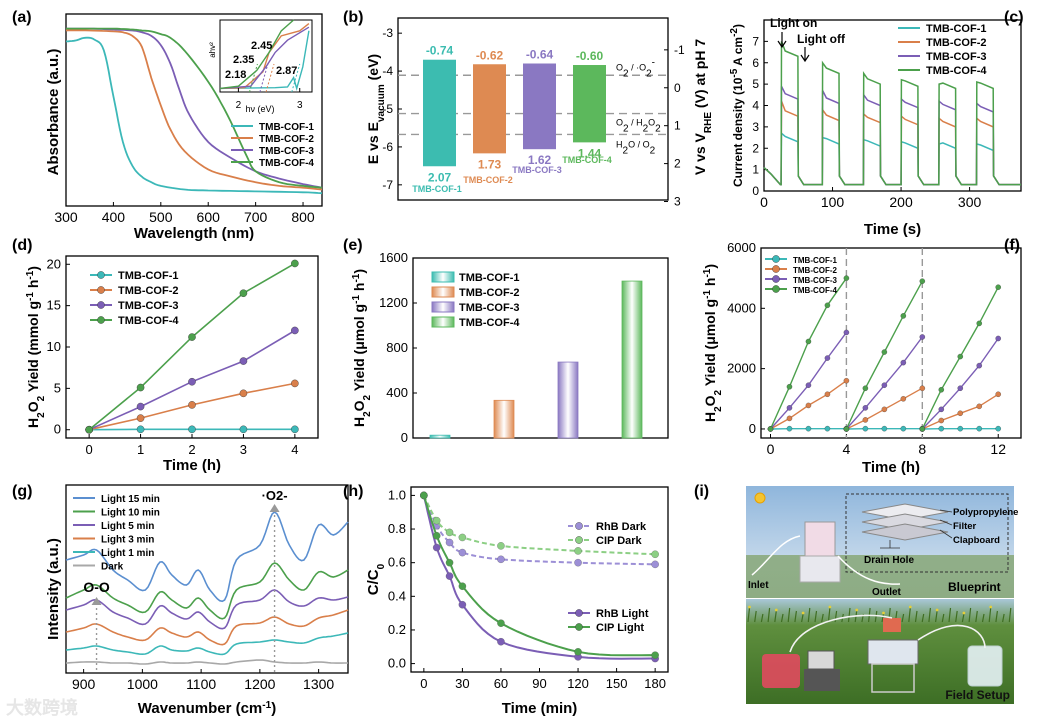 The height and width of the screenshot is (727, 1039). I want to click on axis-title-part: h, so click(710, 284).